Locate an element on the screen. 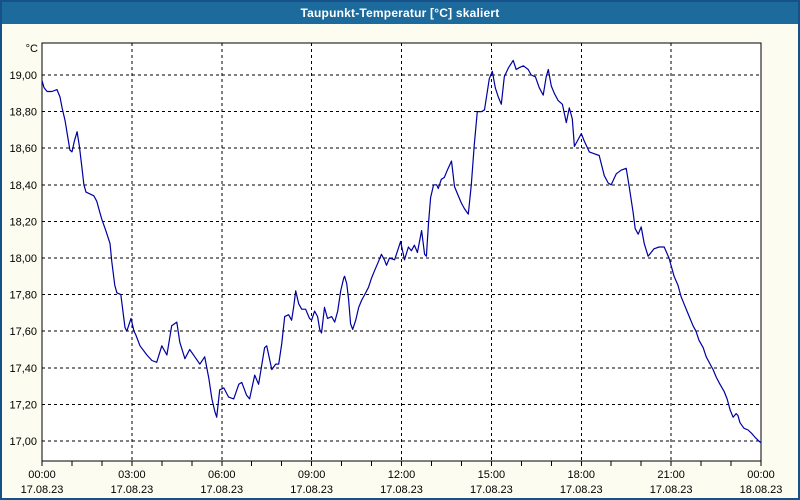 The image size is (800, 500). x-tick-label-time: 18:00 is located at coordinates (581, 475).